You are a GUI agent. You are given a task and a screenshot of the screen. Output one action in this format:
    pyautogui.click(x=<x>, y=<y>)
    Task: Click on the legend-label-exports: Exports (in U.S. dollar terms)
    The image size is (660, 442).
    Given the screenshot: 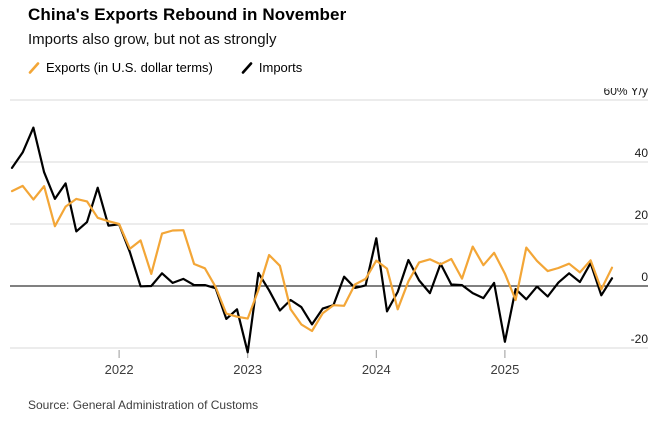 What is the action you would take?
    pyautogui.click(x=129, y=67)
    